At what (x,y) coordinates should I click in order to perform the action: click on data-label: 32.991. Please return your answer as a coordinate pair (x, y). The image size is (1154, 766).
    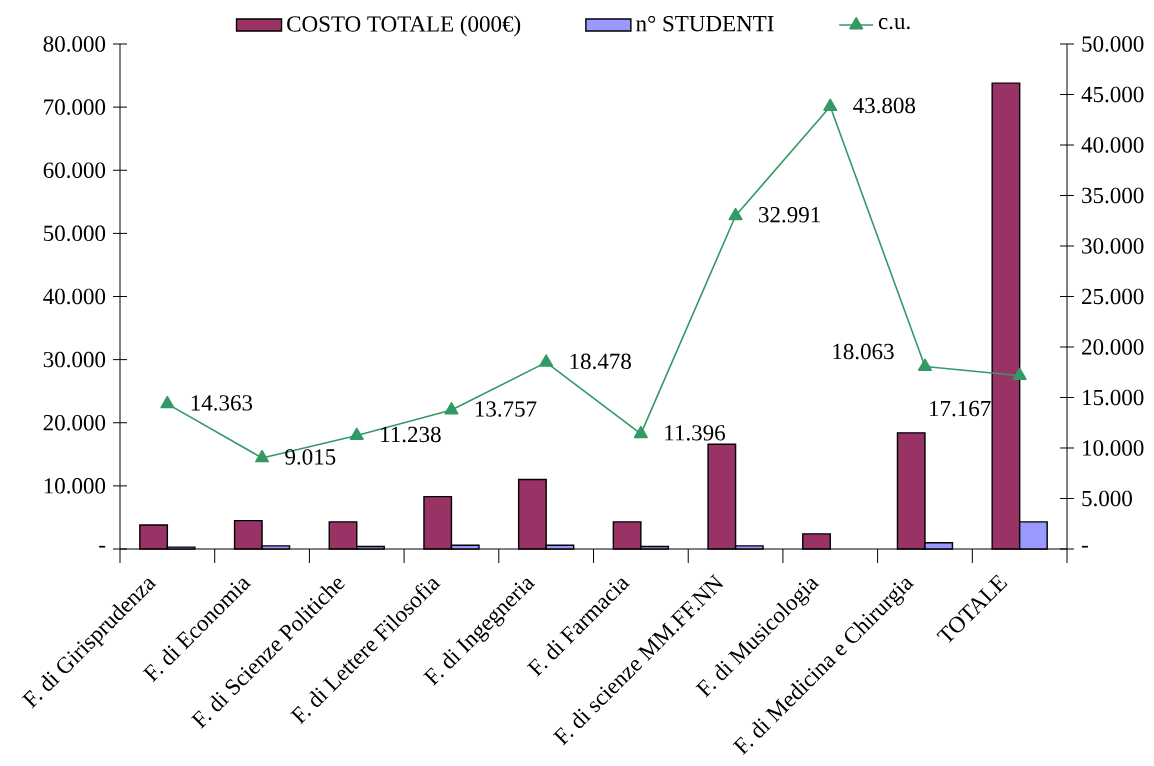
    Looking at the image, I should click on (789, 215).